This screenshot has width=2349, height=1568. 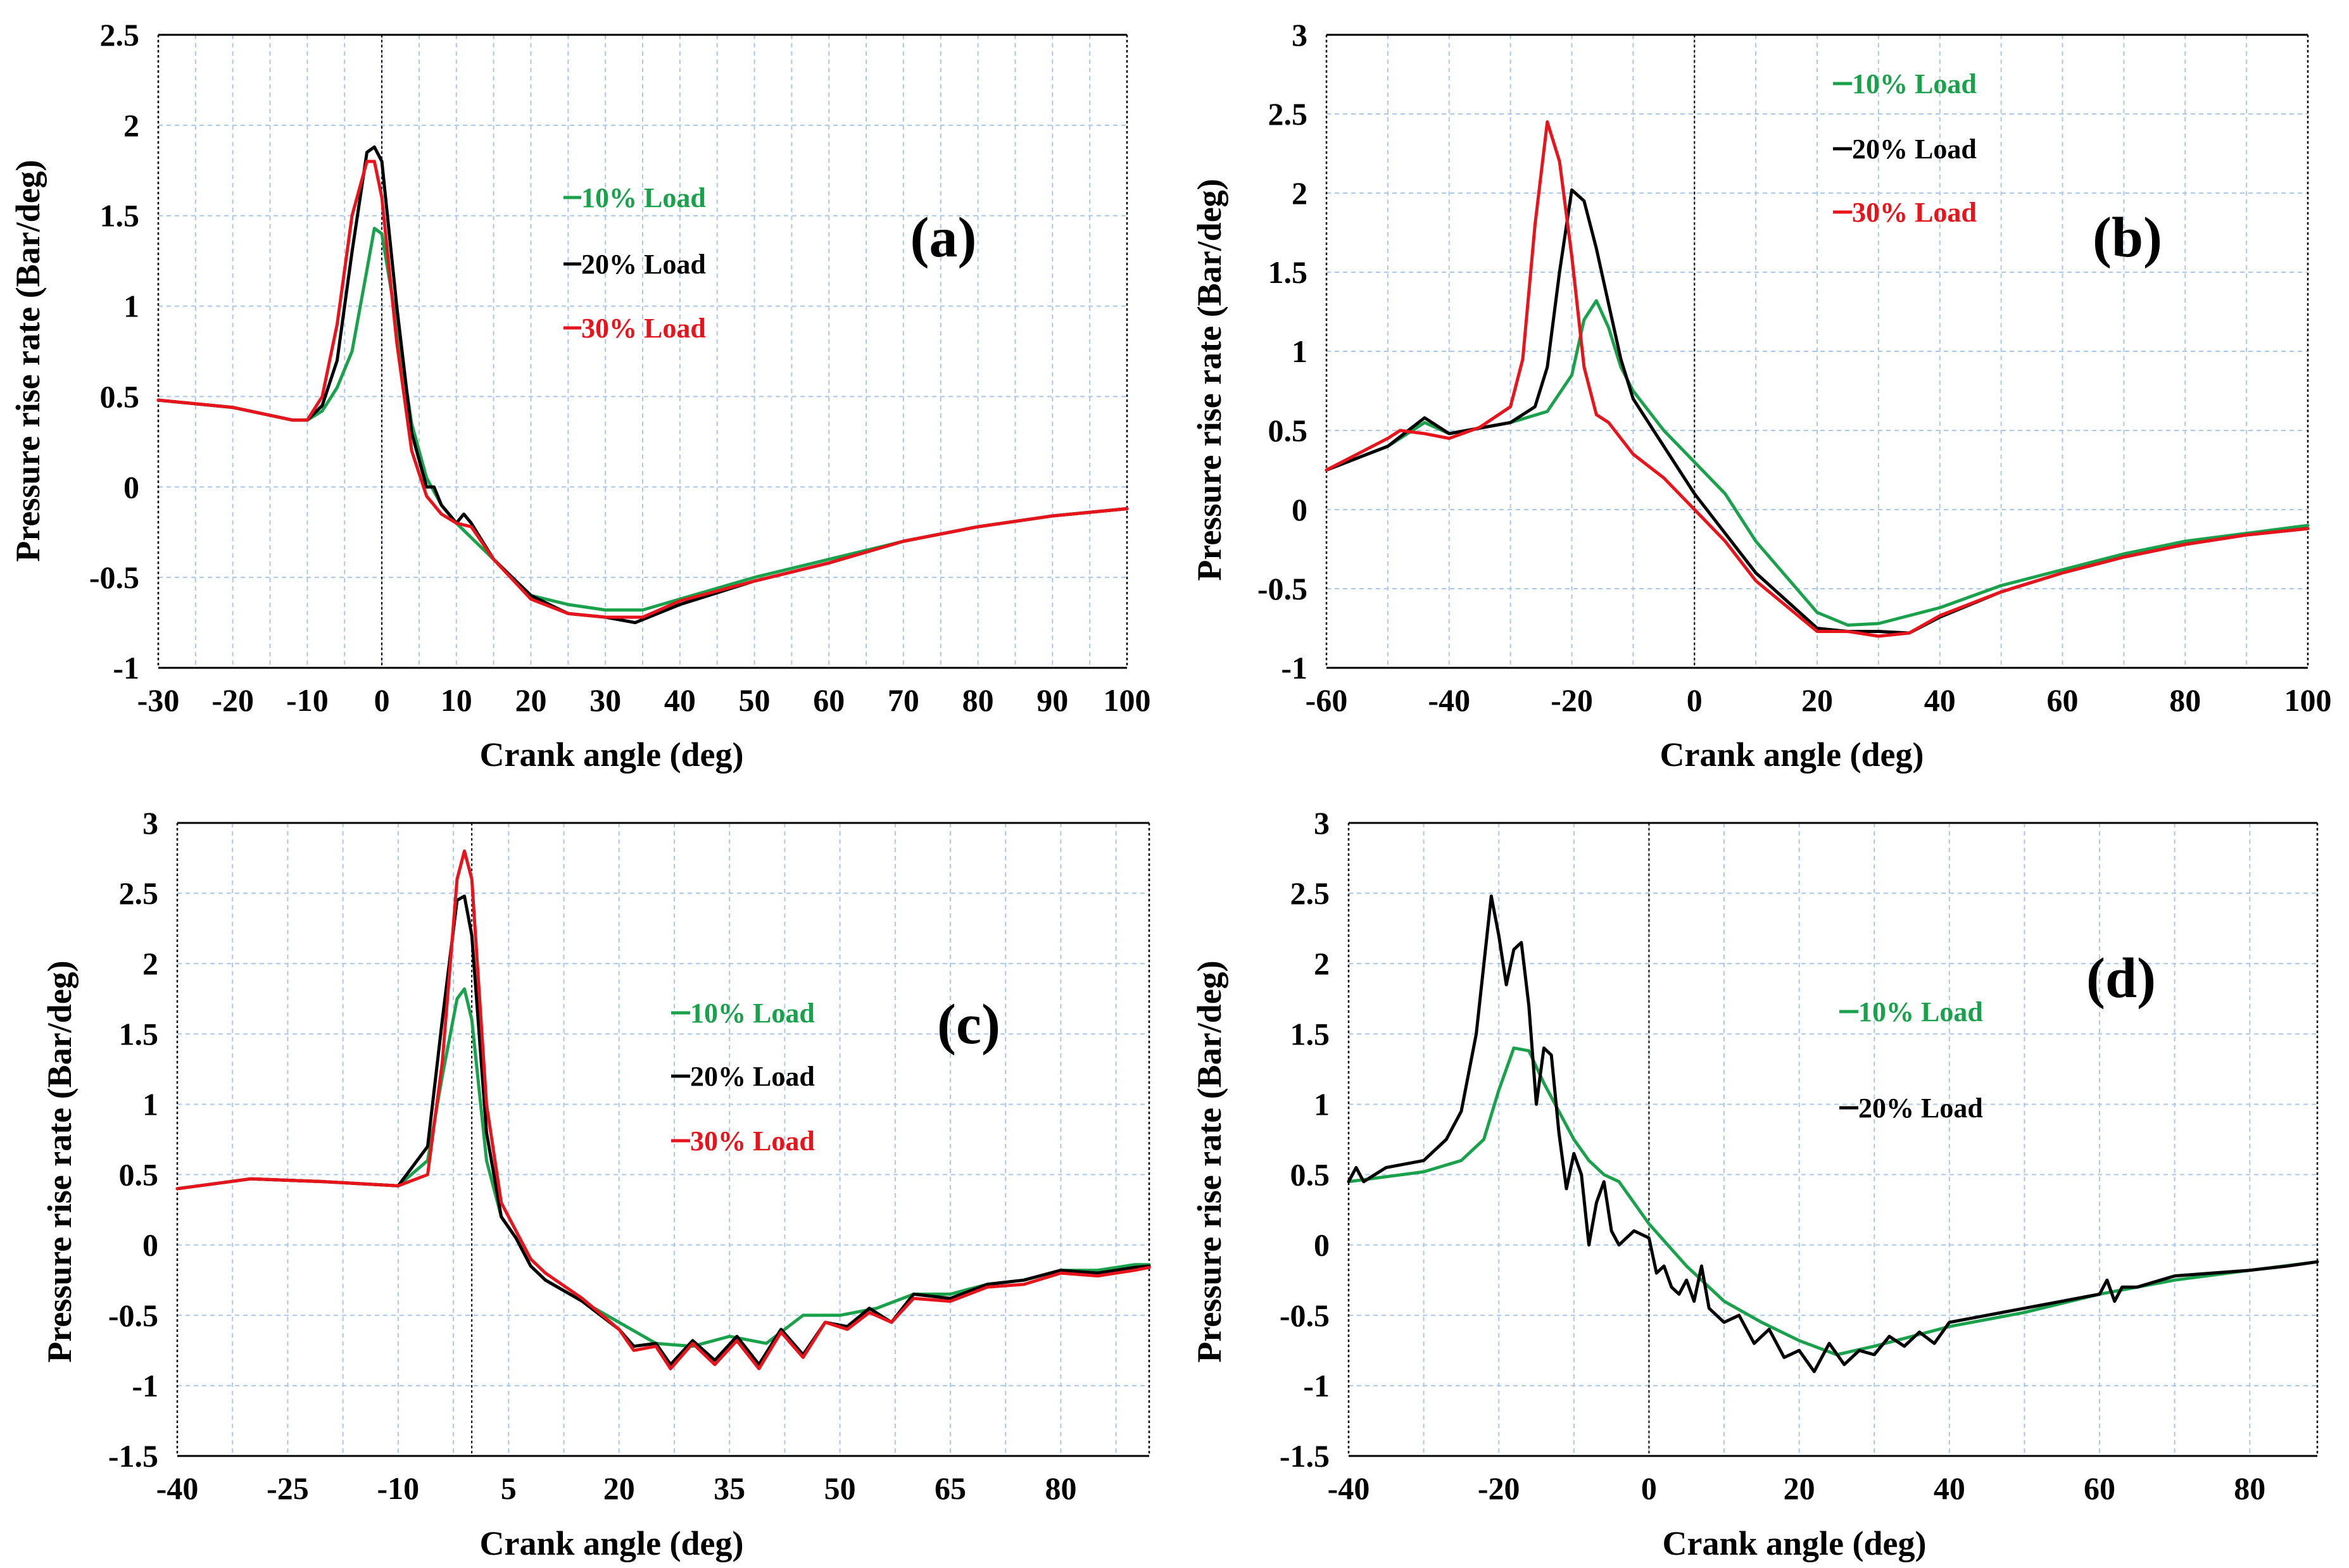 What do you see at coordinates (2127, 237) in the screenshot?
I see `panel-label-b: (b)` at bounding box center [2127, 237].